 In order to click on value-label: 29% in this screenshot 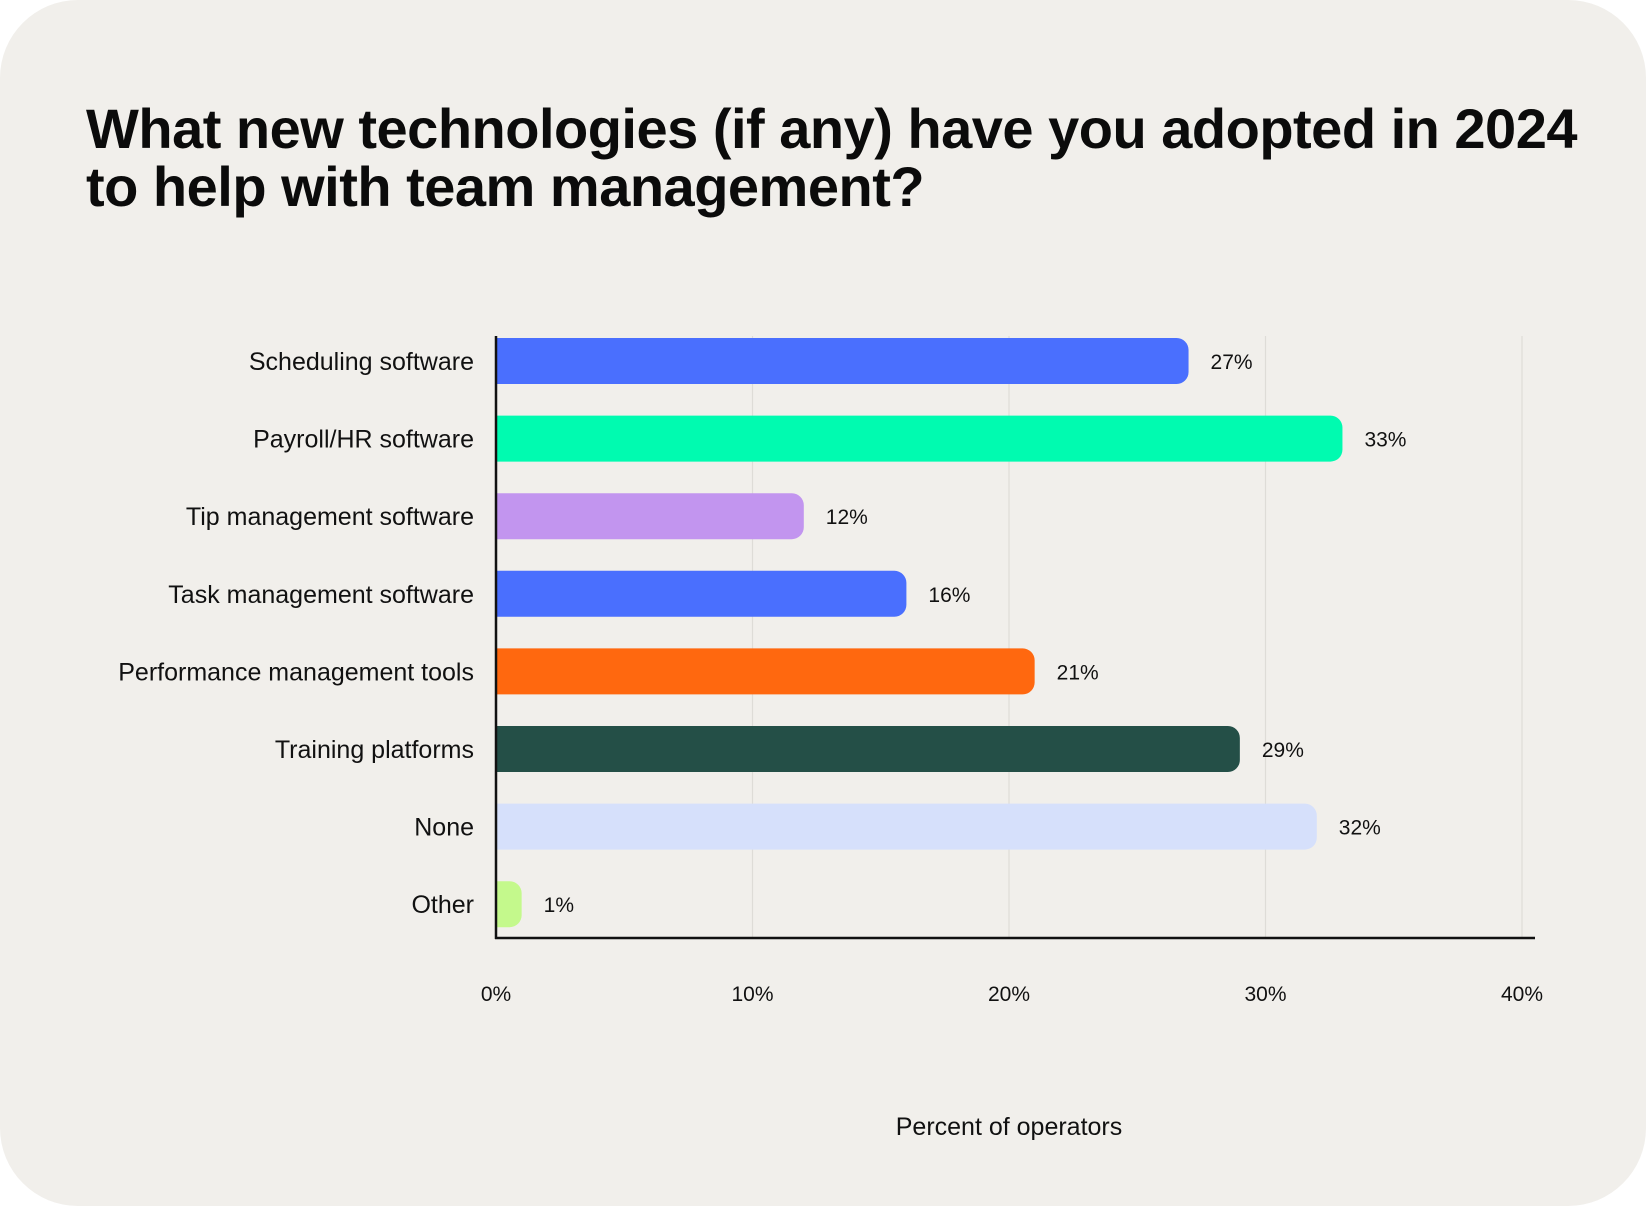, I will do `click(1283, 750)`.